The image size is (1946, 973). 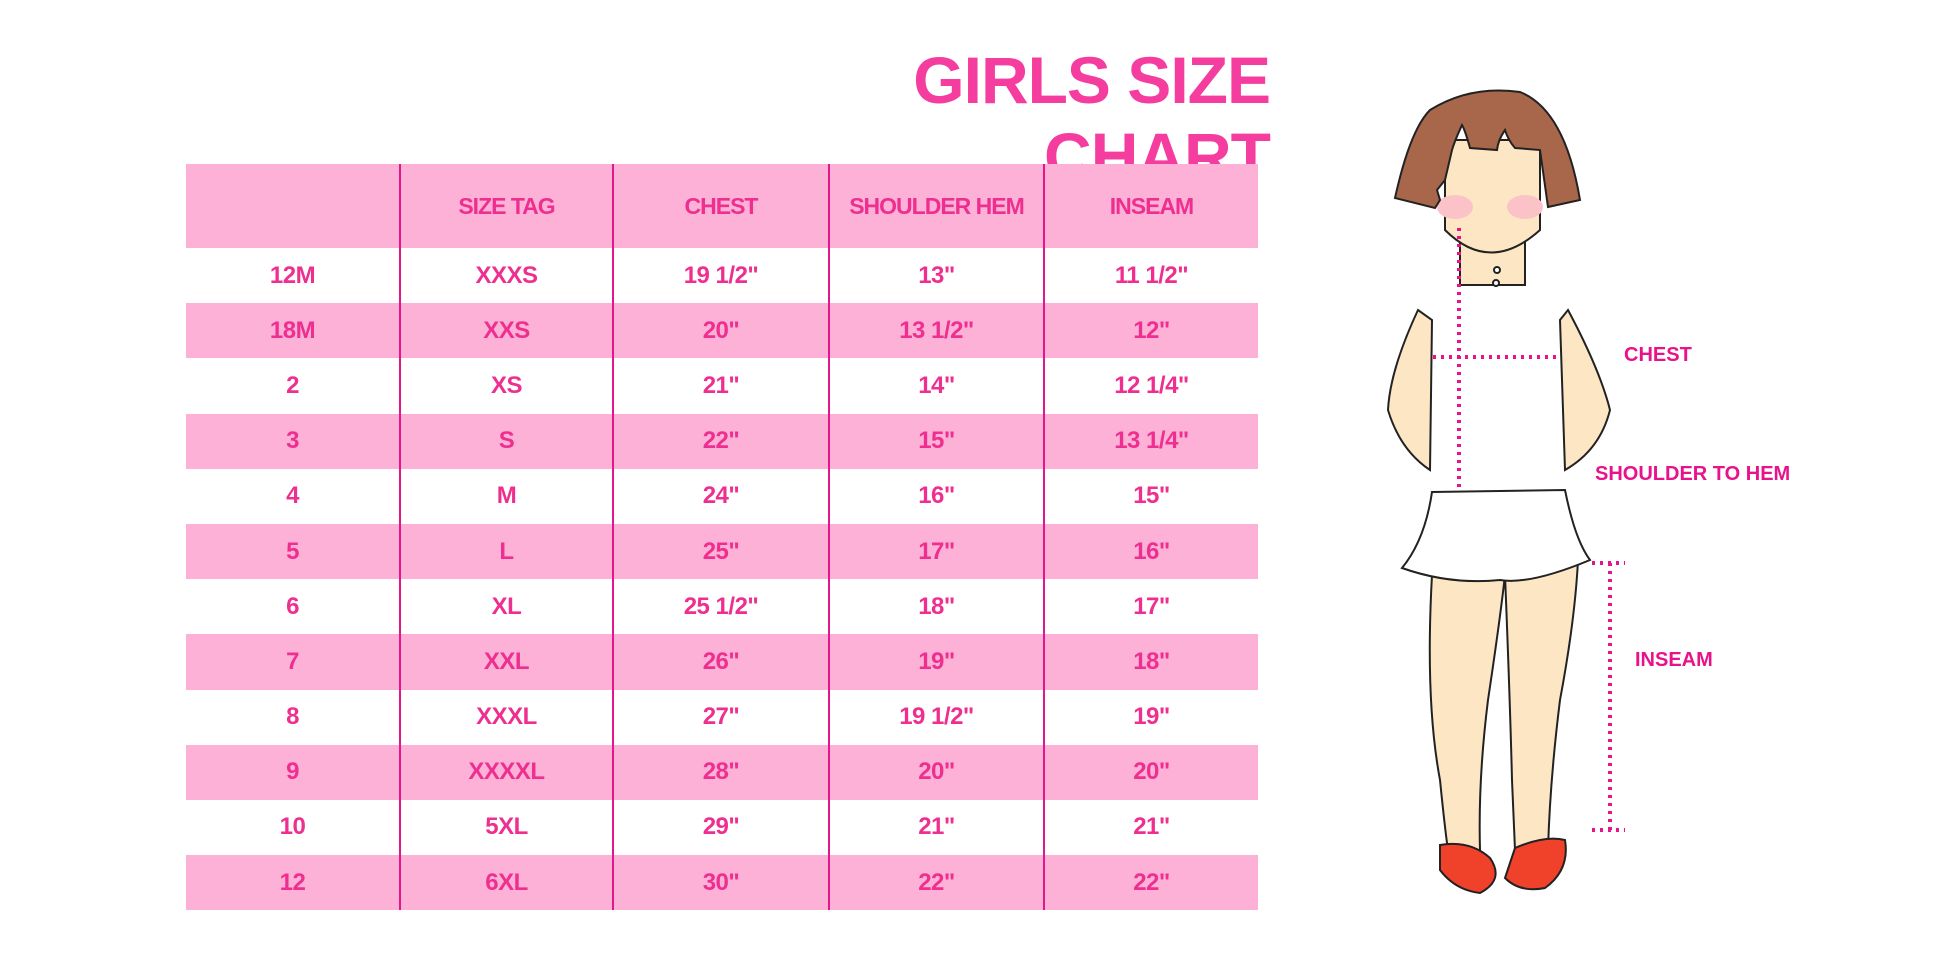 I want to click on skirt, so click(x=1496, y=535).